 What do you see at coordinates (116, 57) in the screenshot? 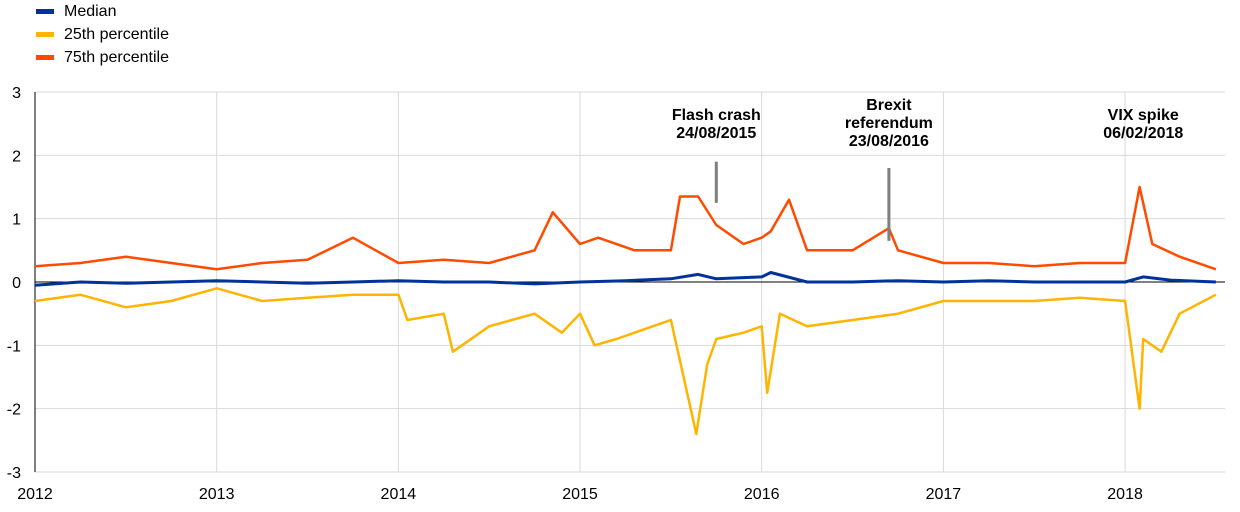
I see `legend-label-75th: 75th percentile` at bounding box center [116, 57].